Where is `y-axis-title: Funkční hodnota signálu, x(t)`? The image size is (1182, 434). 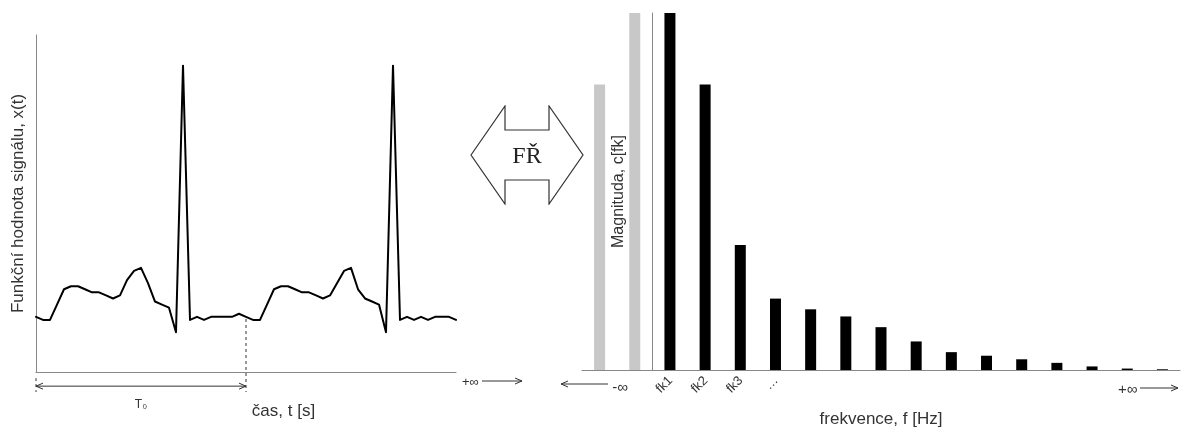 y-axis-title: Funkční hodnota signálu, x(t) is located at coordinates (17, 203).